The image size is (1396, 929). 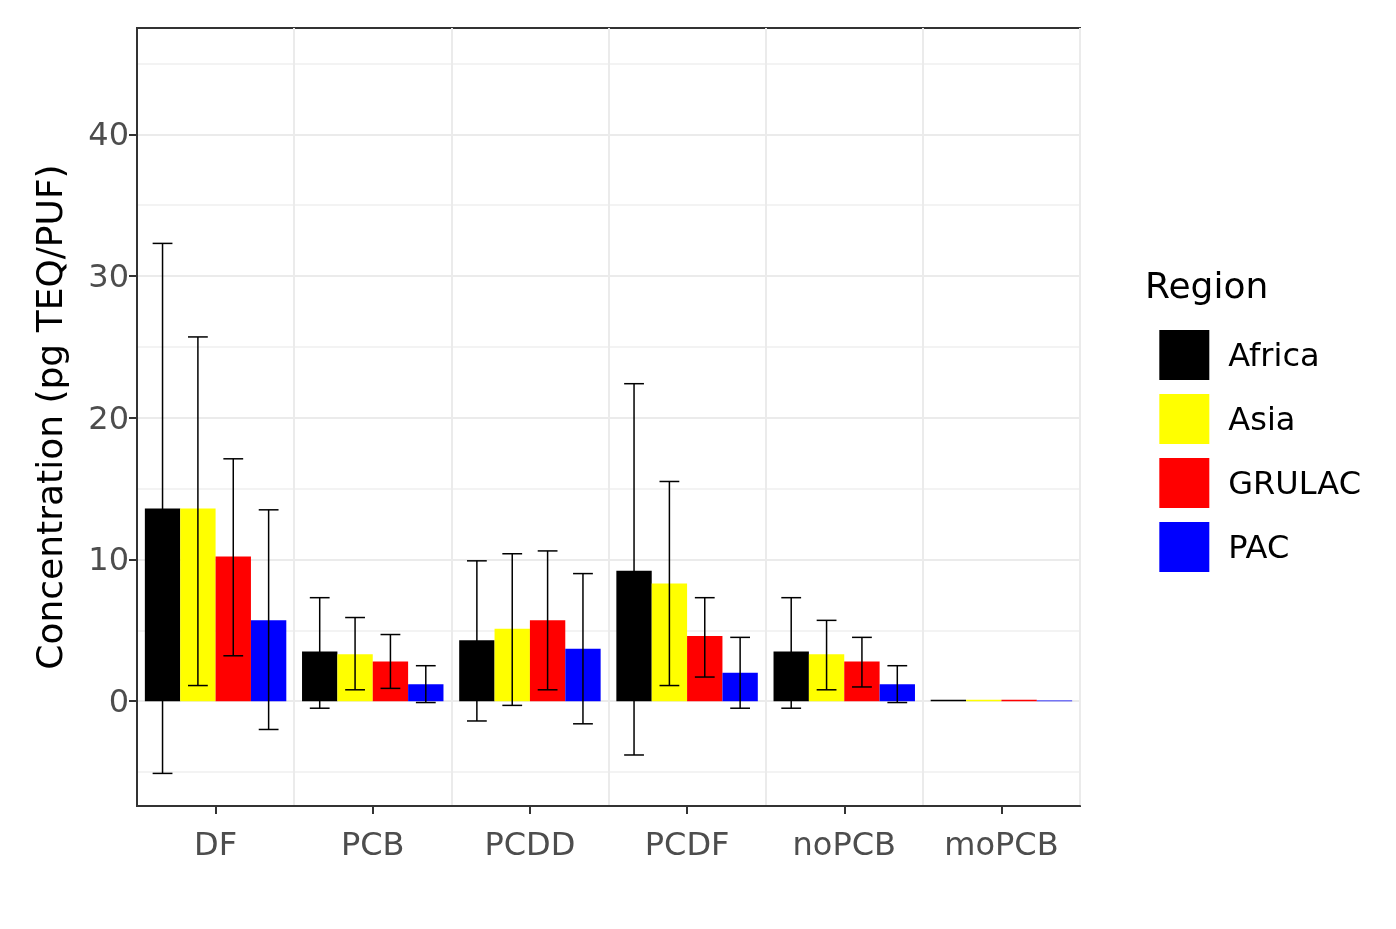 What do you see at coordinates (844, 844) in the screenshot?
I see `x-tick-label: noPCB` at bounding box center [844, 844].